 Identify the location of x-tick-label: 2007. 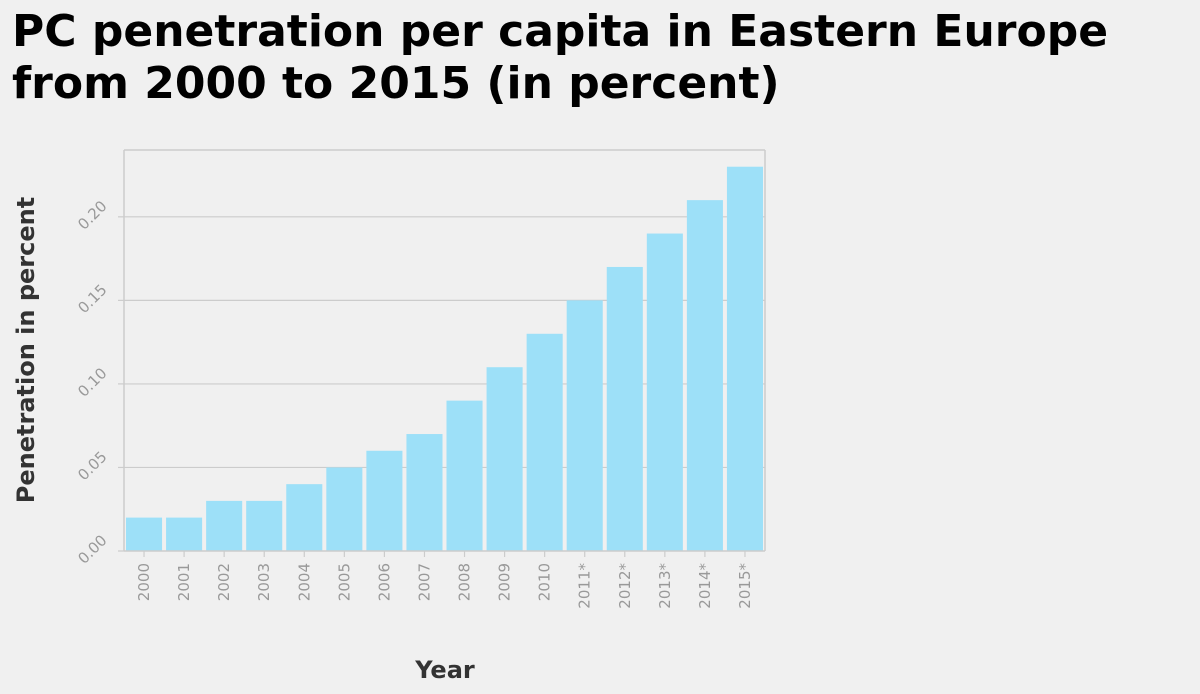
(424, 582).